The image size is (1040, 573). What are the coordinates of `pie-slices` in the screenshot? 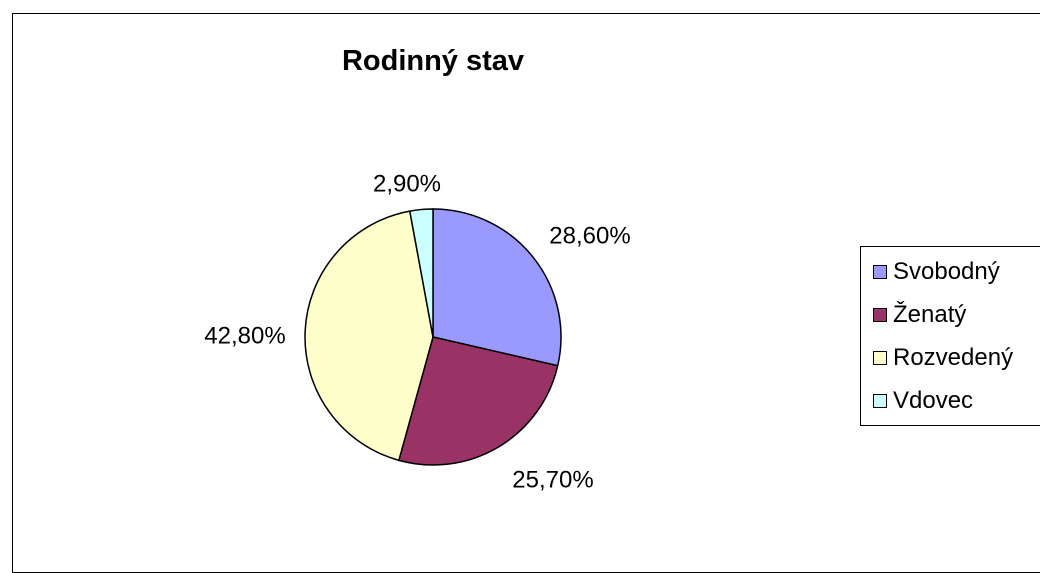 It's located at (433, 337).